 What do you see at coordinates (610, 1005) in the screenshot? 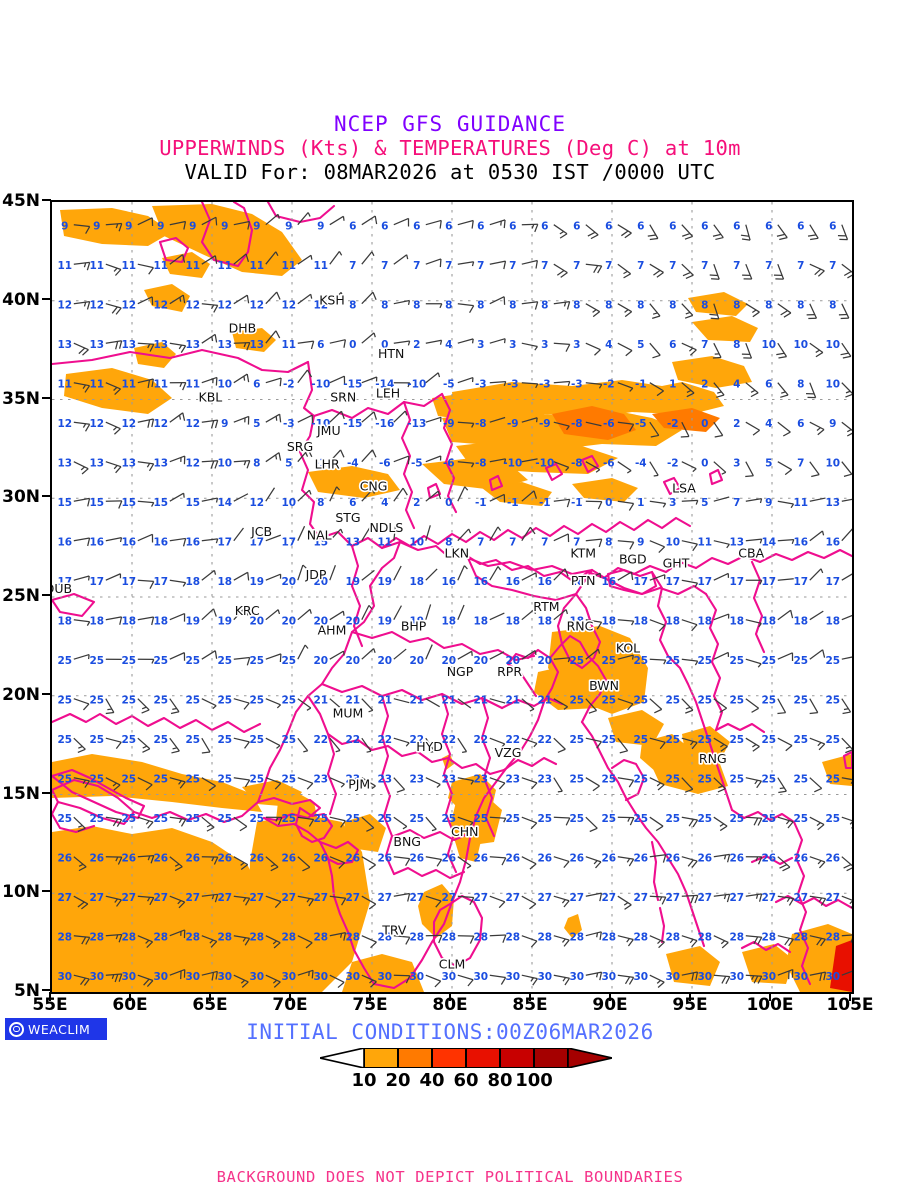
I see `x-axis-label-90E: 90E` at bounding box center [610, 1005].